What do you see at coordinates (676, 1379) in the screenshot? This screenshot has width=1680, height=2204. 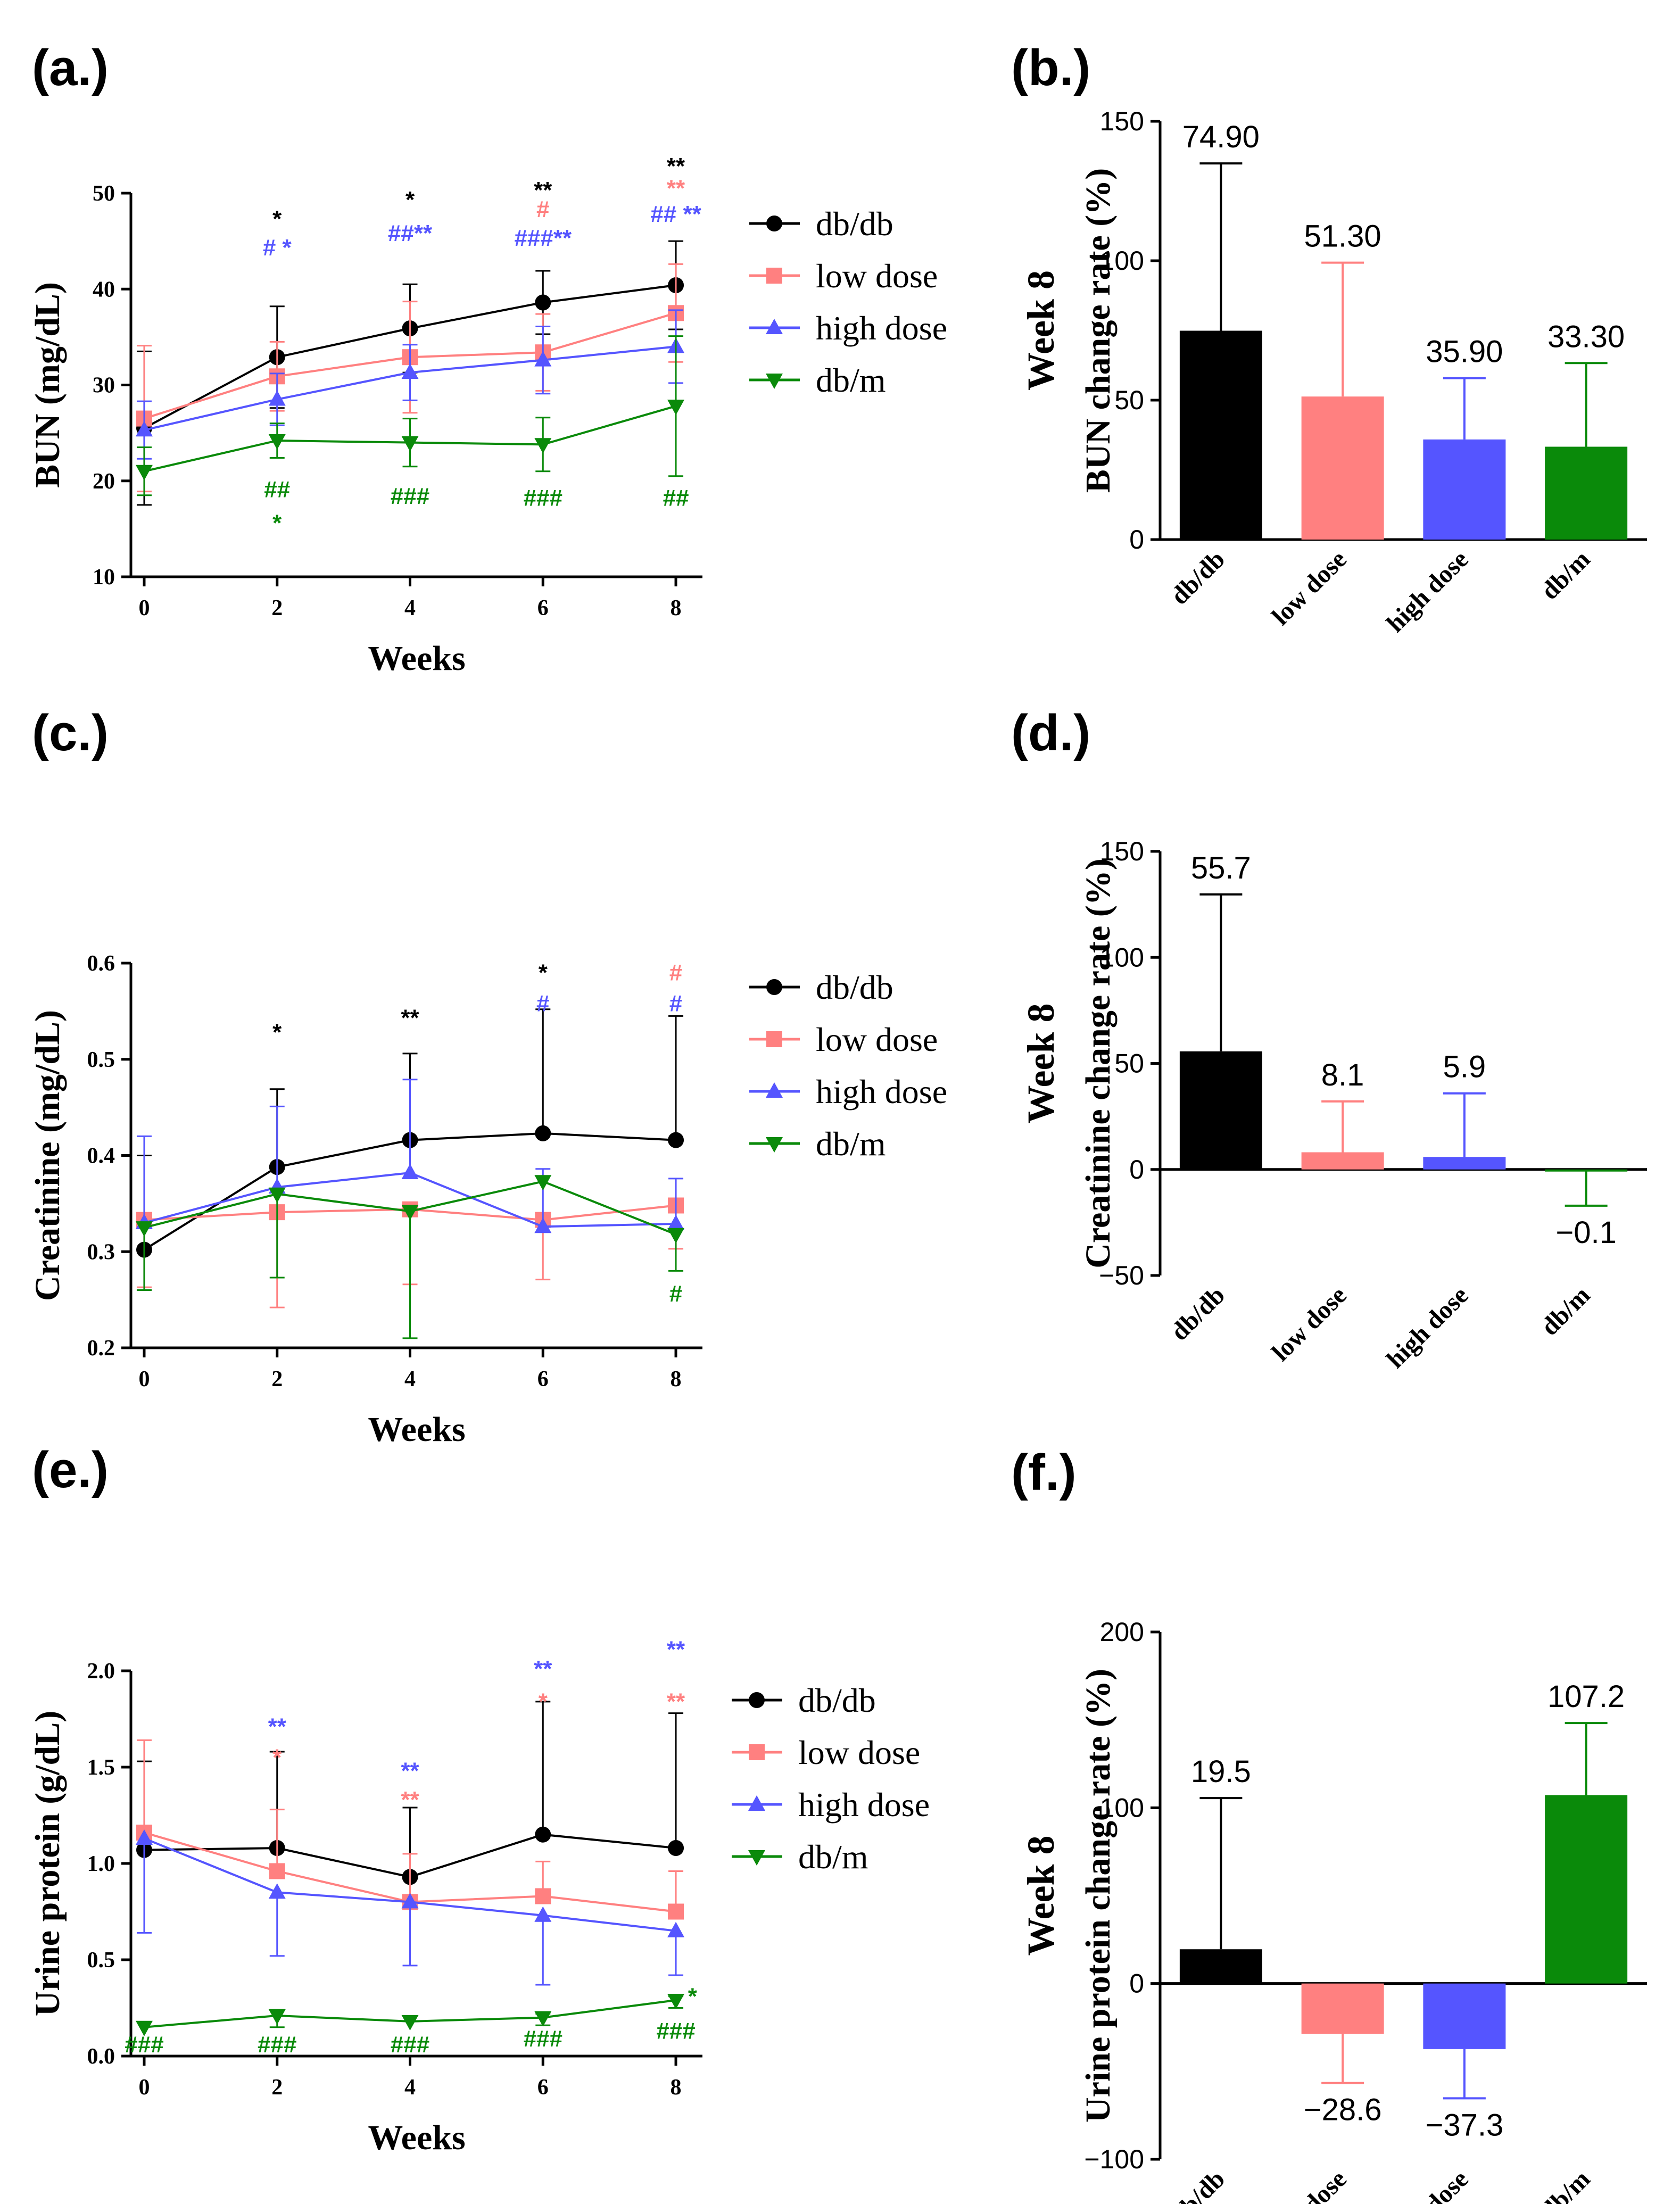 I see `x-tick-label: 8` at bounding box center [676, 1379].